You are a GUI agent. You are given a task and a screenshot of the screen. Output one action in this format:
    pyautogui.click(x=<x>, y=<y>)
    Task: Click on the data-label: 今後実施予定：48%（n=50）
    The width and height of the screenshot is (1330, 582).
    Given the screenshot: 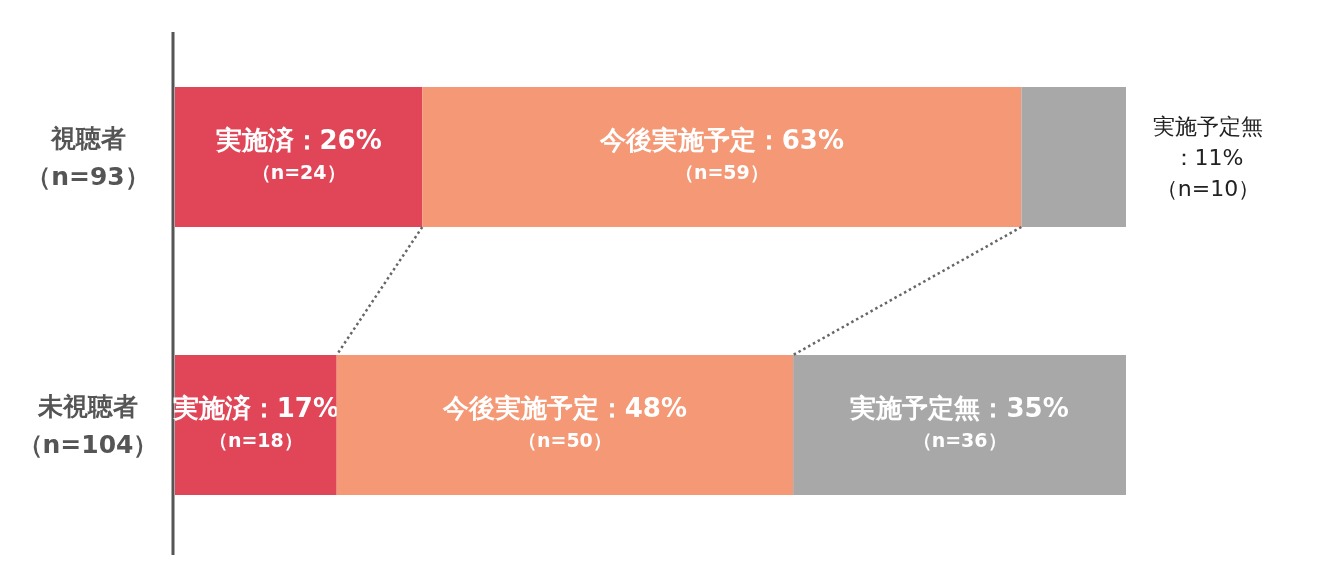 What is the action you would take?
    pyautogui.click(x=564, y=421)
    